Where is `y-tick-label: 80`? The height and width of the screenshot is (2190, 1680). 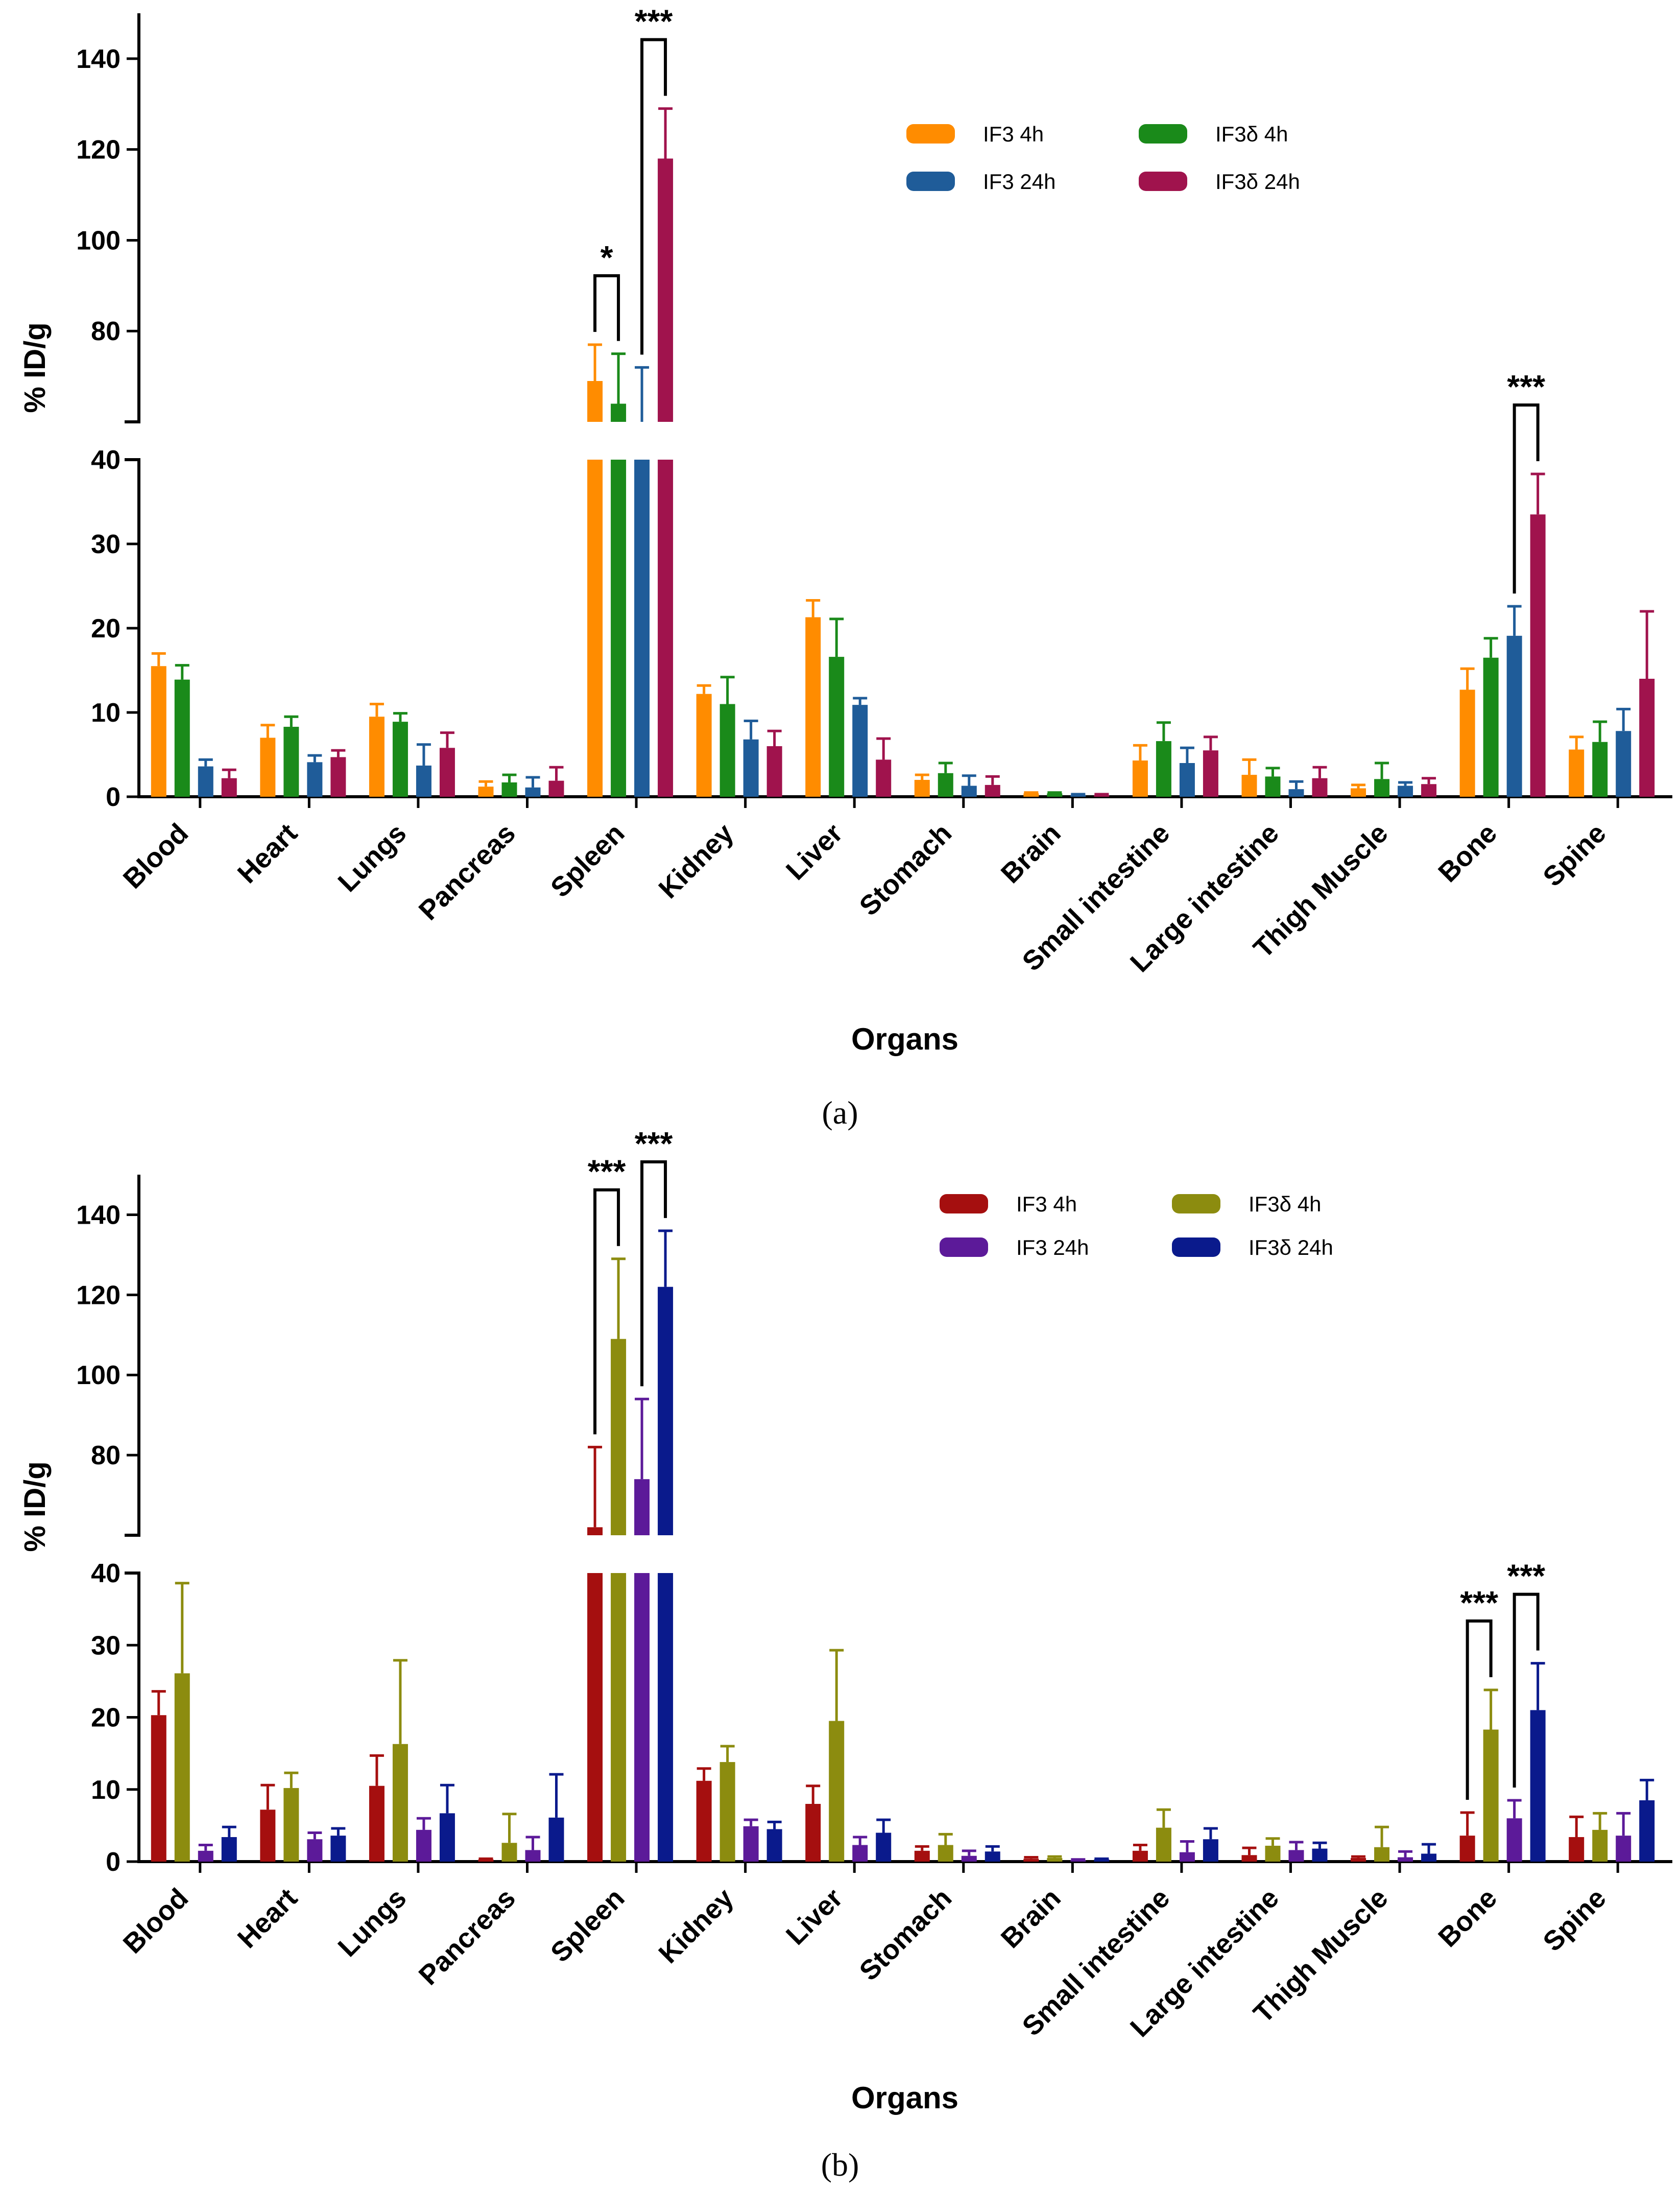
y-tick-label: 80 is located at coordinates (106, 1455).